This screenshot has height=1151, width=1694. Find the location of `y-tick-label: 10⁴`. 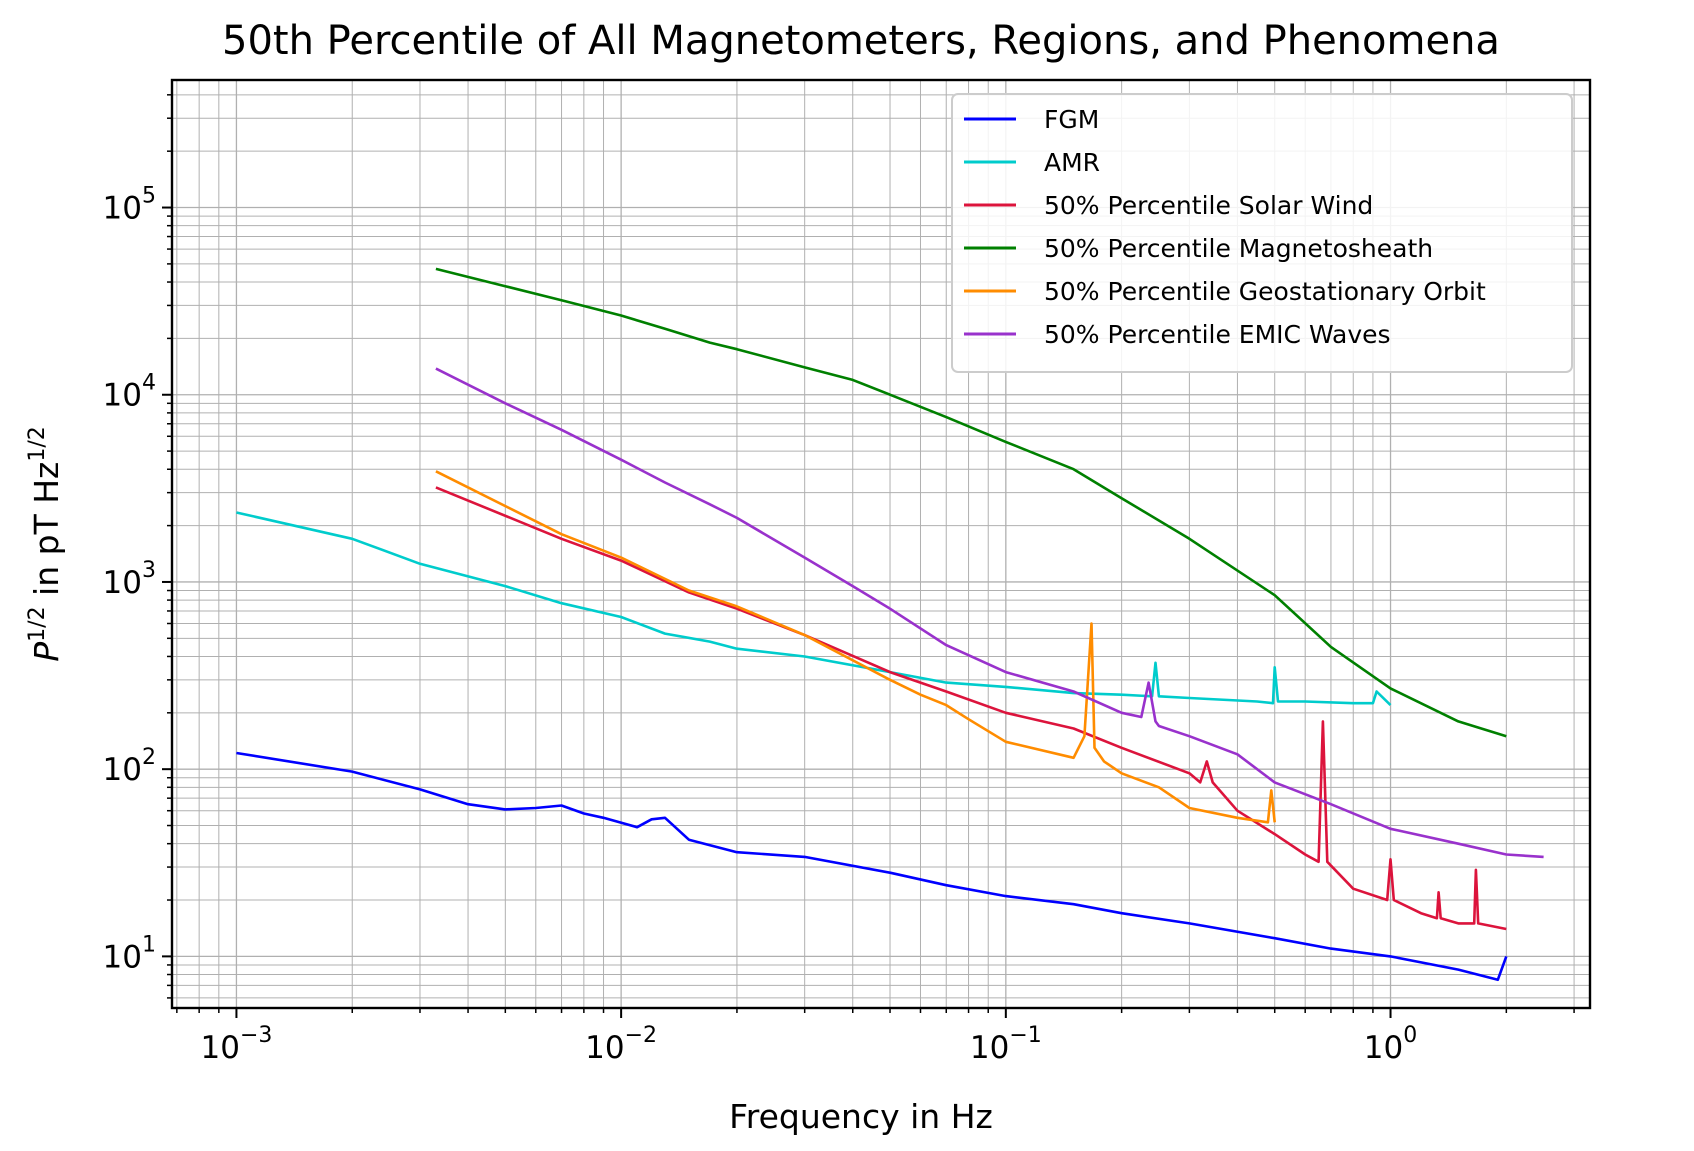

y-tick-label: 10⁴ is located at coordinates (129, 392).